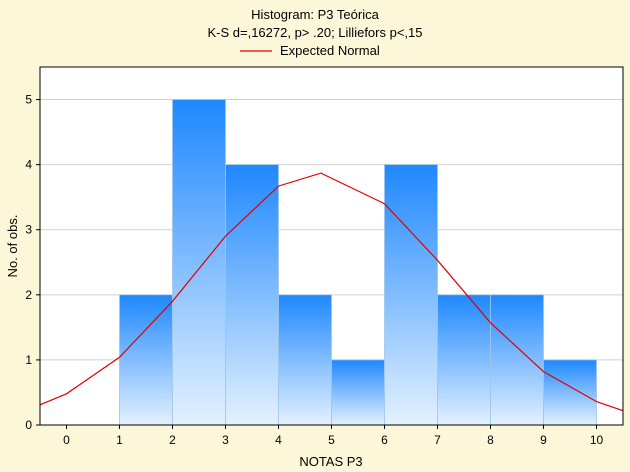 The height and width of the screenshot is (472, 630). What do you see at coordinates (490, 440) in the screenshot?
I see `x-tick-label-8: 8` at bounding box center [490, 440].